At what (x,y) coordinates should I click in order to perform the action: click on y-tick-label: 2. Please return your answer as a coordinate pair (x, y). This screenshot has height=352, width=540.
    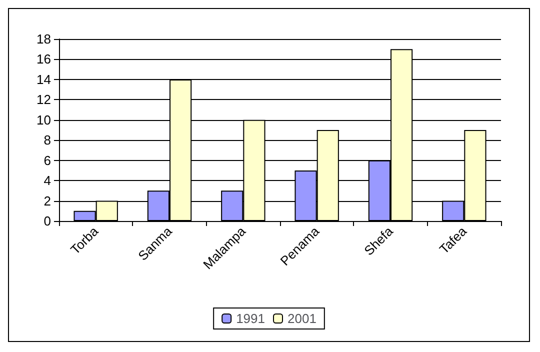
    Looking at the image, I should click on (47, 200).